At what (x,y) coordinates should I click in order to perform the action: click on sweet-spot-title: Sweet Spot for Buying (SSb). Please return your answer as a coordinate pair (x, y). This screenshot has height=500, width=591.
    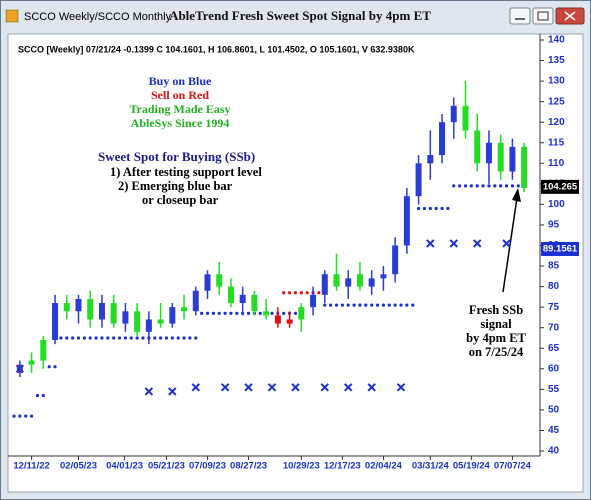
    Looking at the image, I should click on (176, 156).